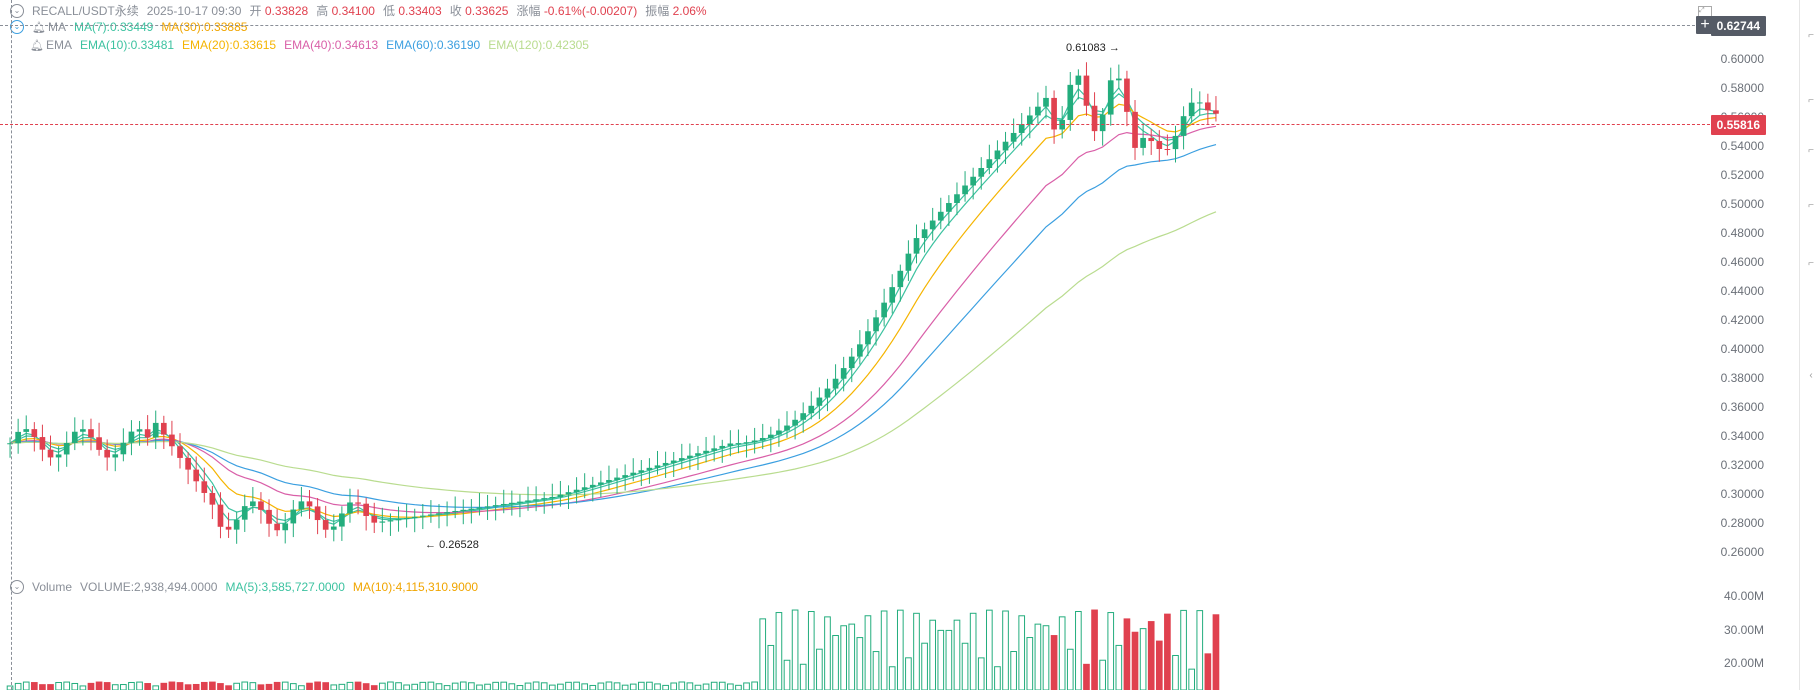  Describe the element at coordinates (1811, 375) in the screenshot. I see `collapse-panel-icon: ‹` at that location.